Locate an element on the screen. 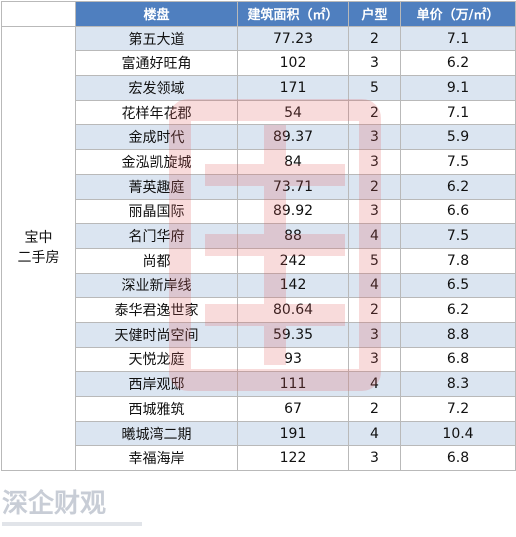  cell-area: 89.37 is located at coordinates (293, 137).